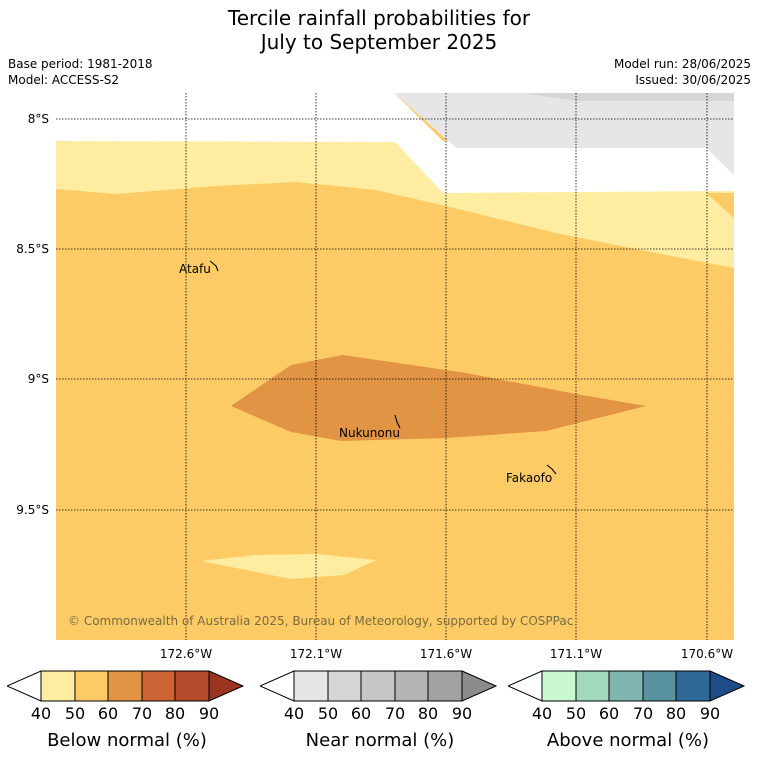  I want to click on legend-near-tick-80: 80, so click(428, 713).